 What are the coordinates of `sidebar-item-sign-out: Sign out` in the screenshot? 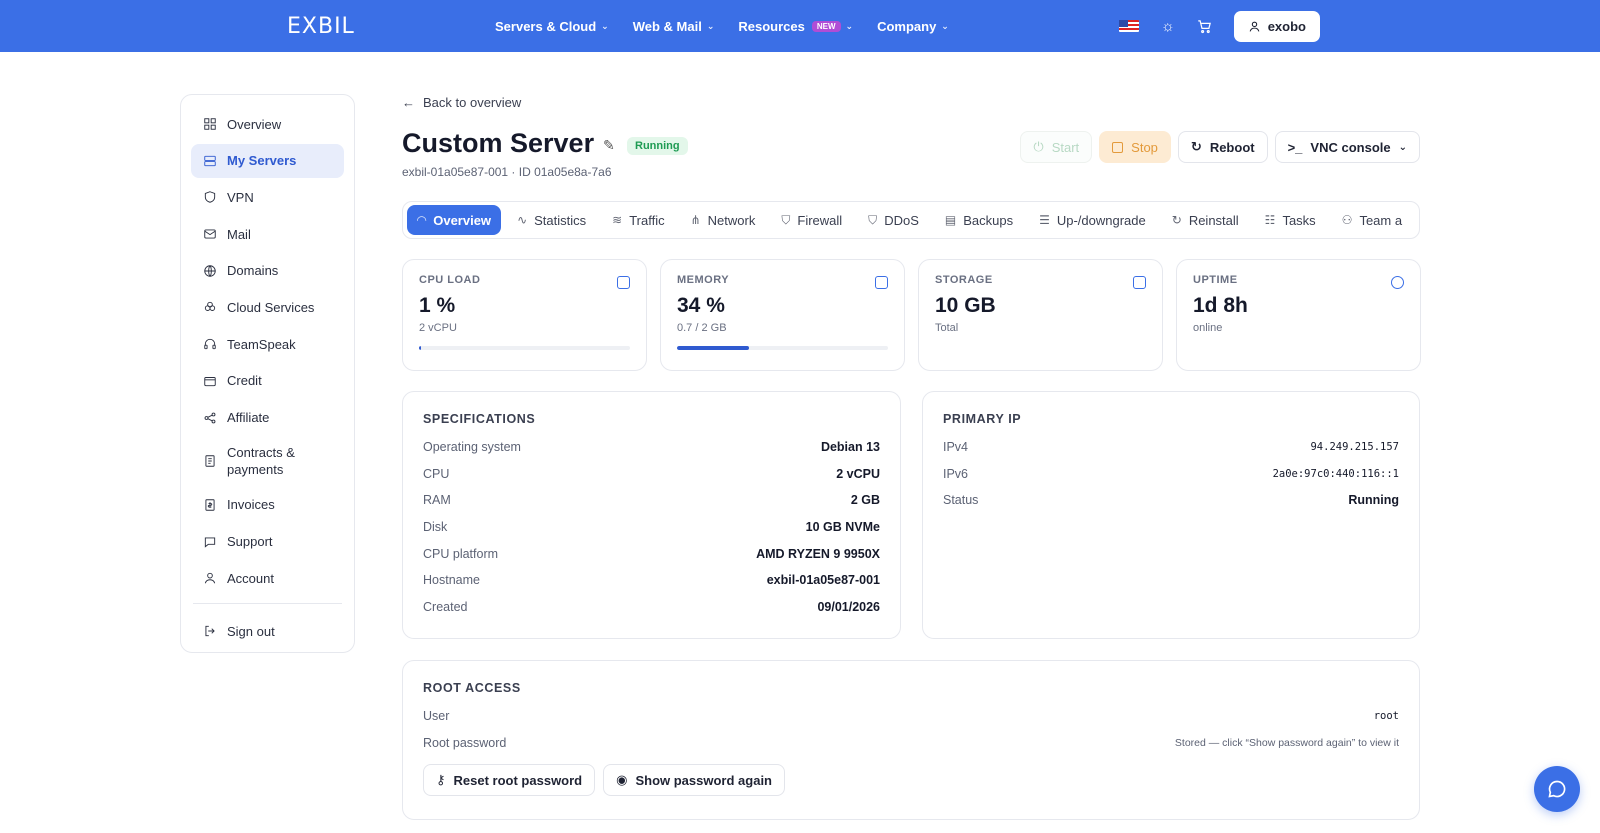 It's located at (267, 631).